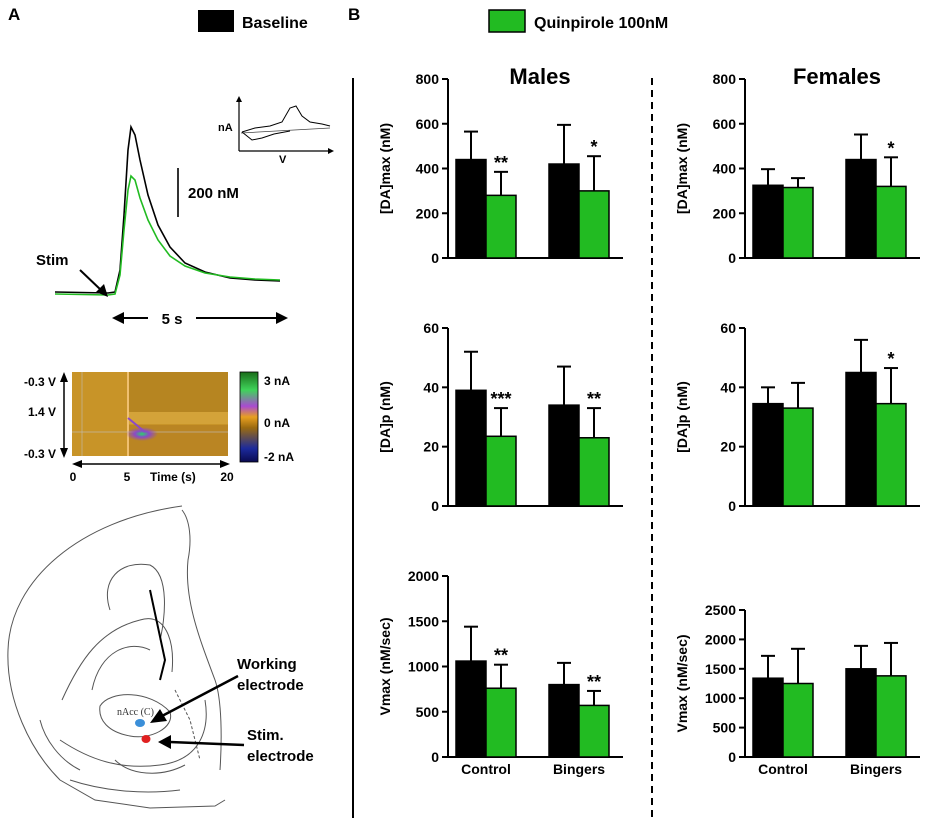 Image resolution: width=934 pixels, height=821 pixels. Describe the element at coordinates (279, 457) in the screenshot. I see `cb-tick-bottom: -2 nA` at that location.